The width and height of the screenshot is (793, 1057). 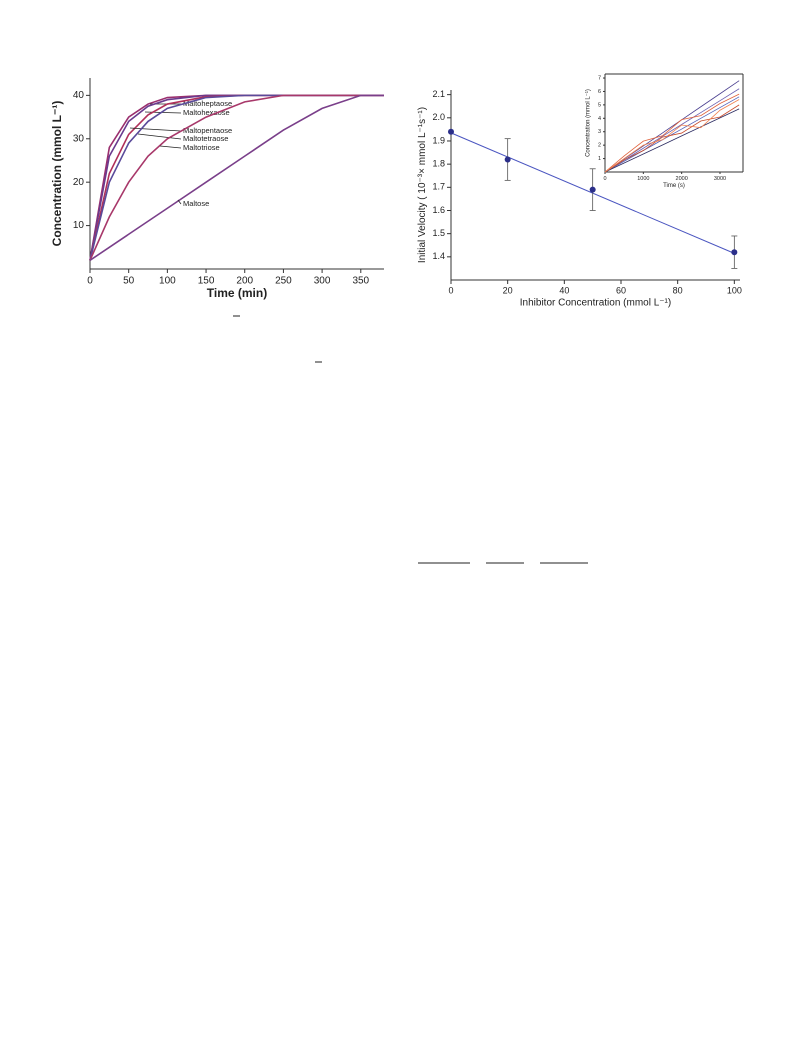 What do you see at coordinates (438, 256) in the screenshot?
I see `y-tick-label: 1.4` at bounding box center [438, 256].